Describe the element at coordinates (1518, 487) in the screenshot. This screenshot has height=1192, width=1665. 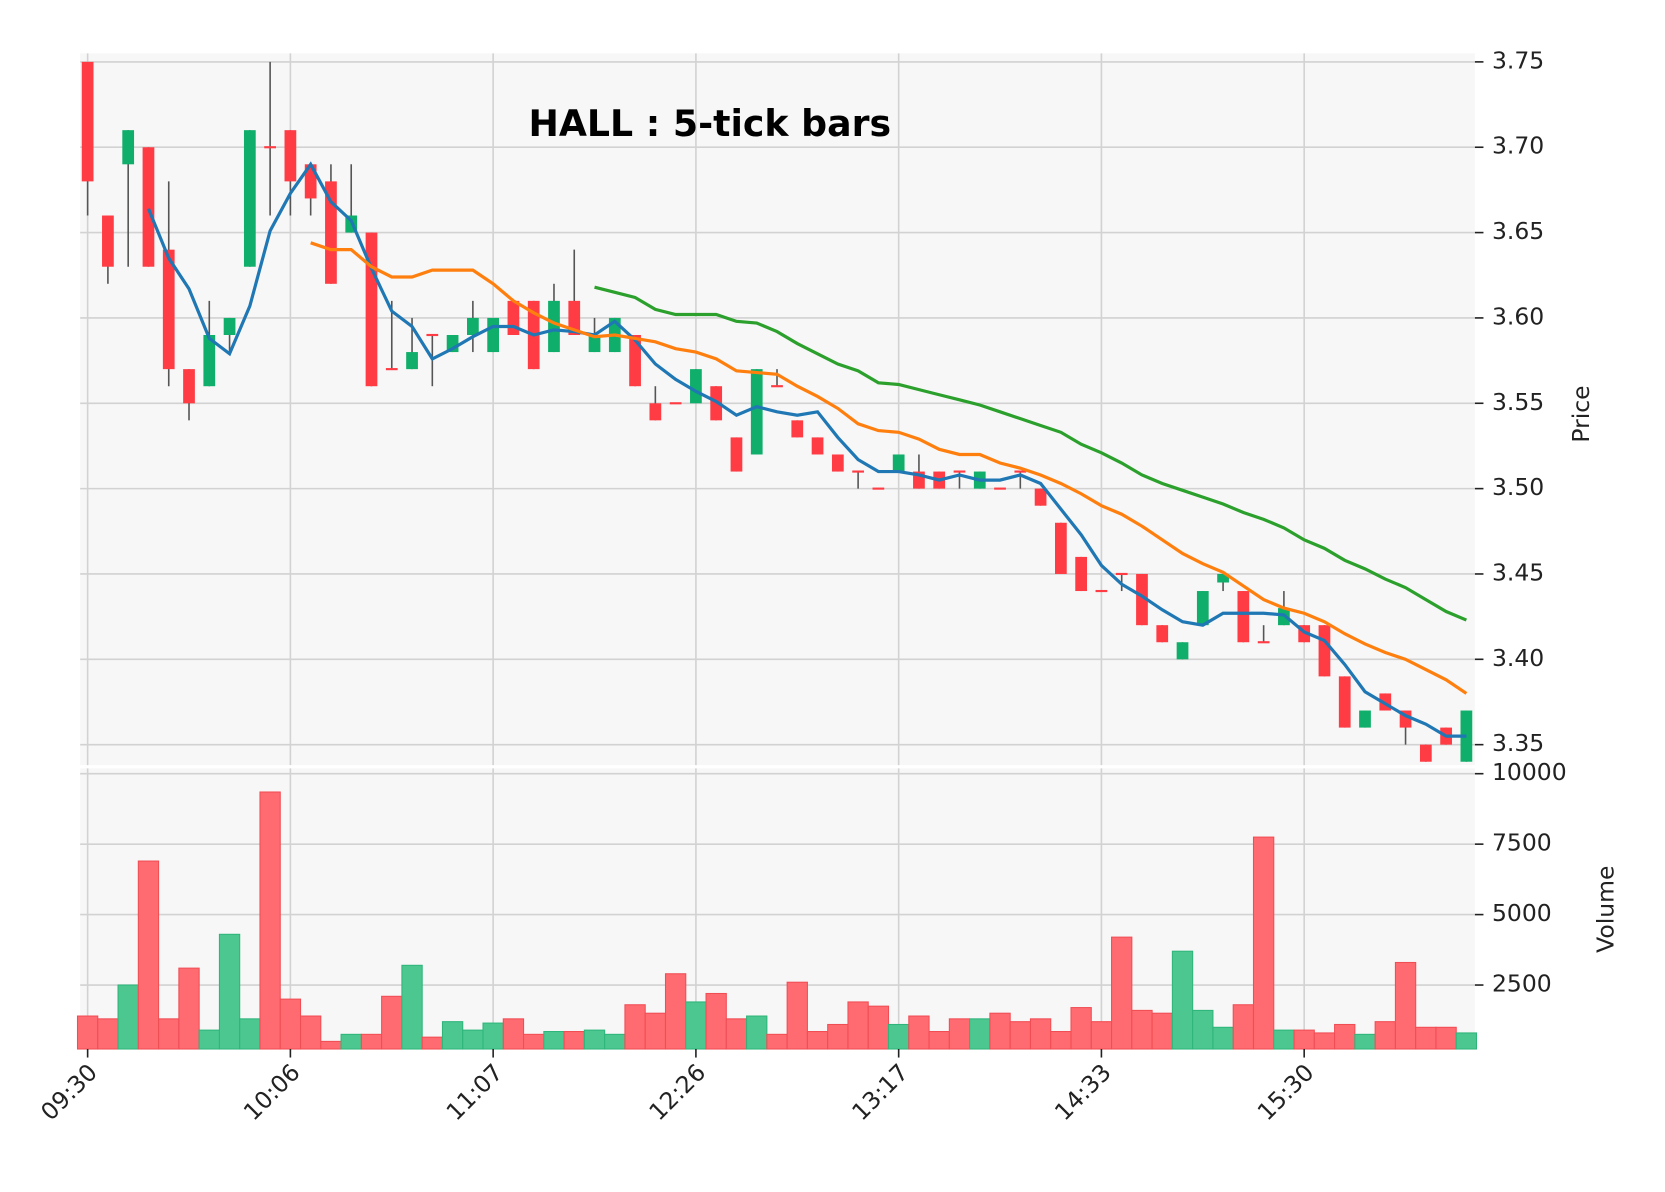
I see `y-tick-label: 3.50` at that location.